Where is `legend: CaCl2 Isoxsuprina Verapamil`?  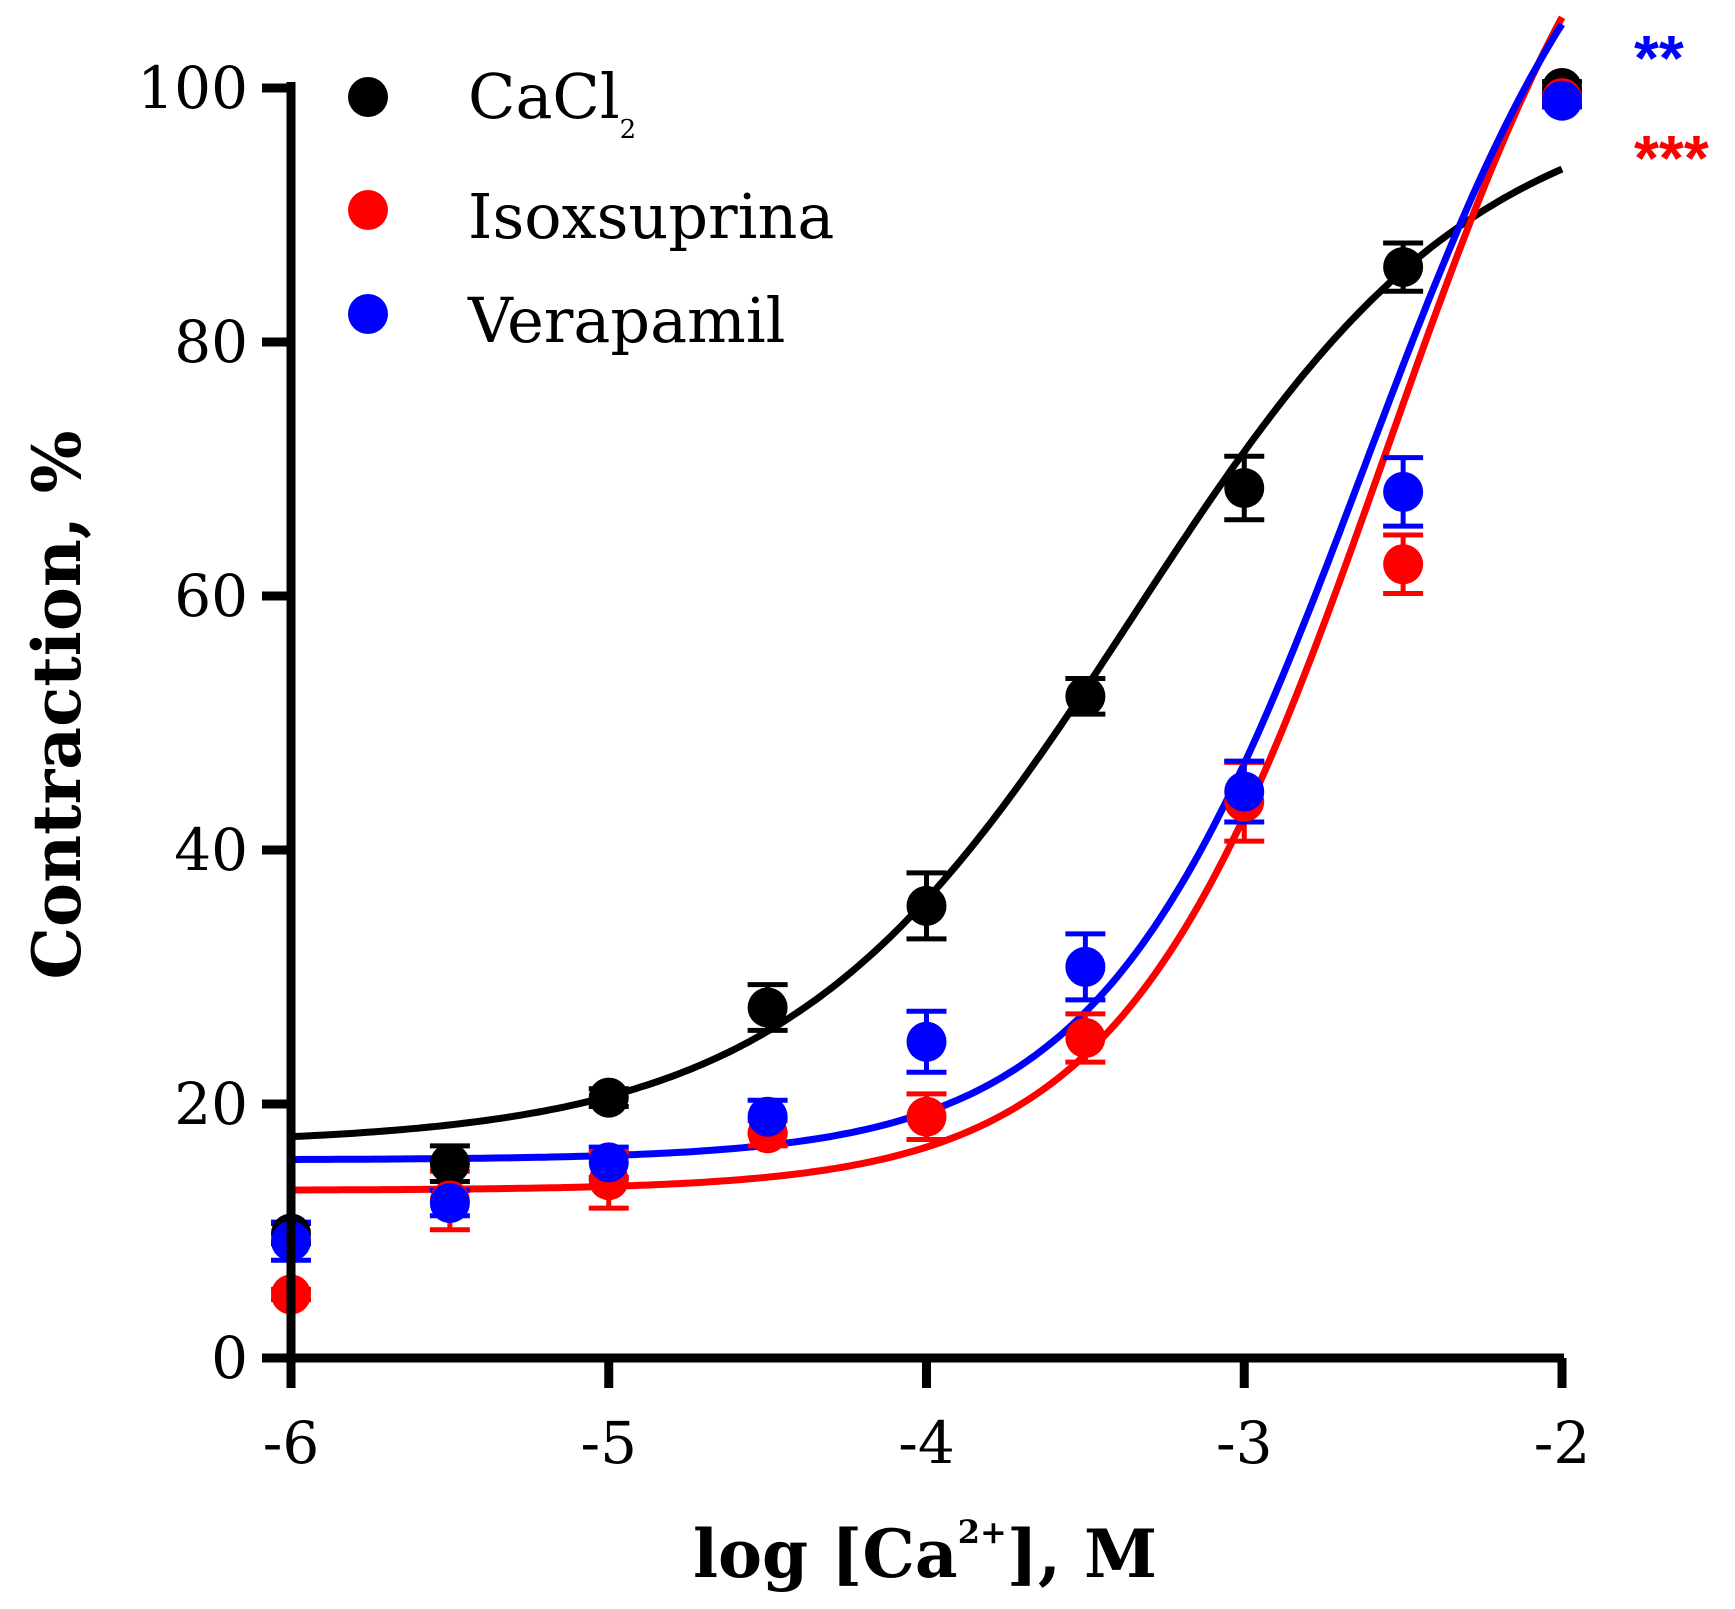 legend: CaCl2 Isoxsuprina Verapamil is located at coordinates (591, 208).